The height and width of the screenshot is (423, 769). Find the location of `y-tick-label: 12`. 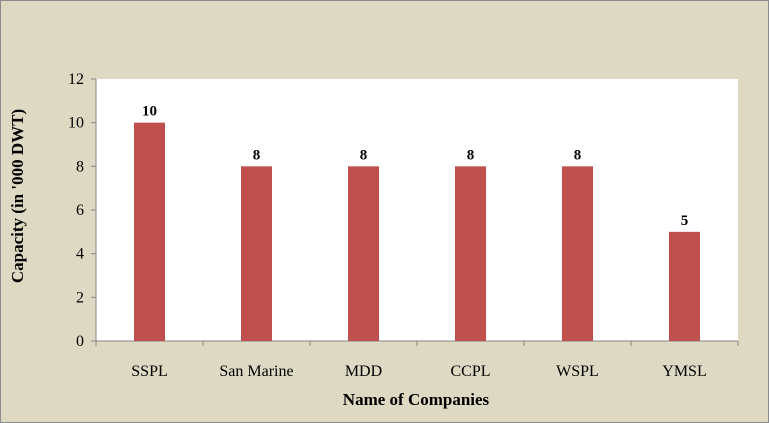

y-tick-label: 12 is located at coordinates (76, 79).